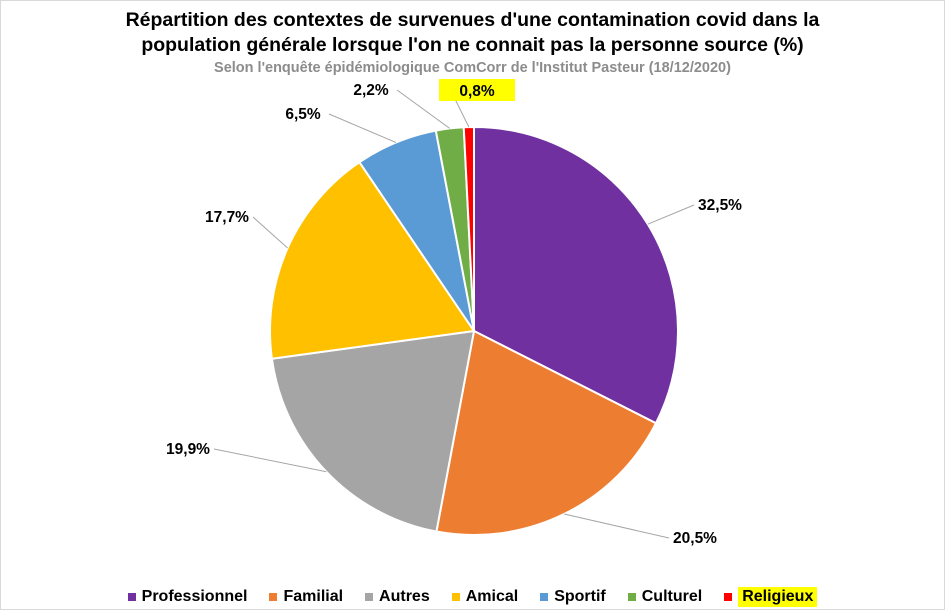 The image size is (945, 610). I want to click on legend-item-sportif: Sportif, so click(573, 597).